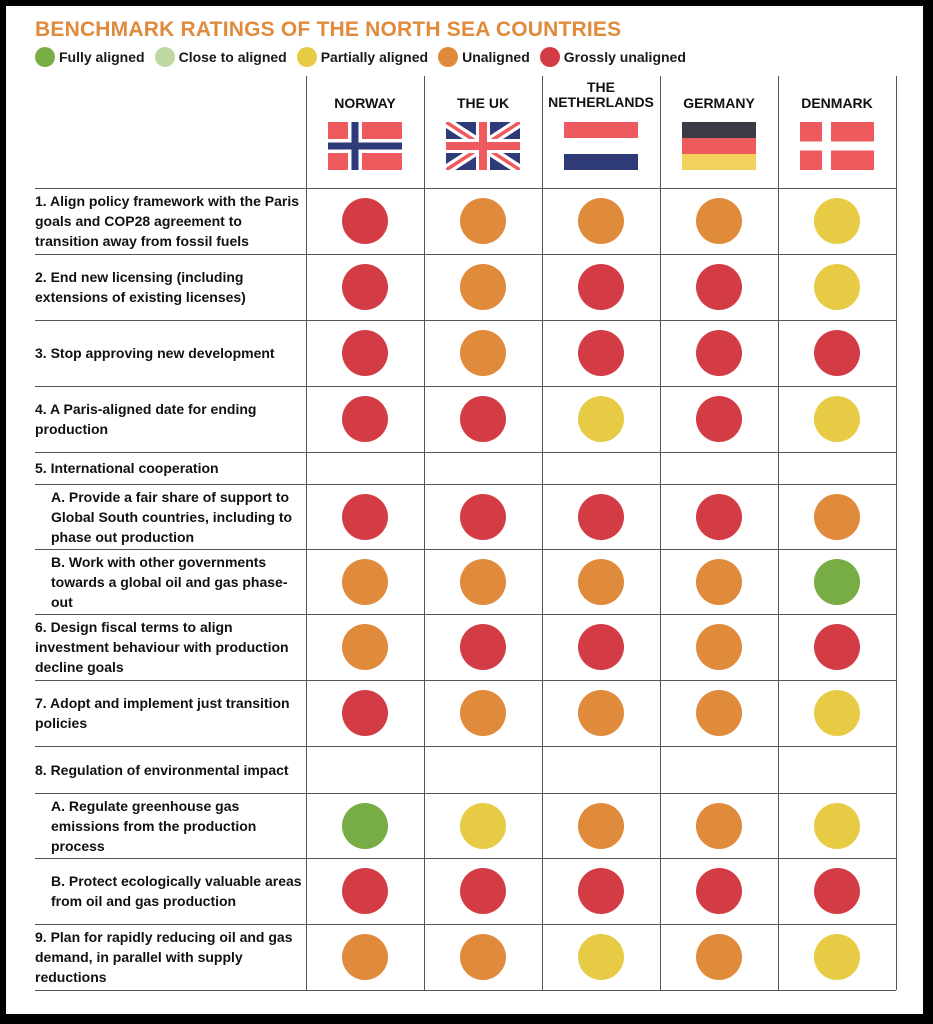 The width and height of the screenshot is (933, 1024). What do you see at coordinates (483, 146) in the screenshot?
I see `uk-flag` at bounding box center [483, 146].